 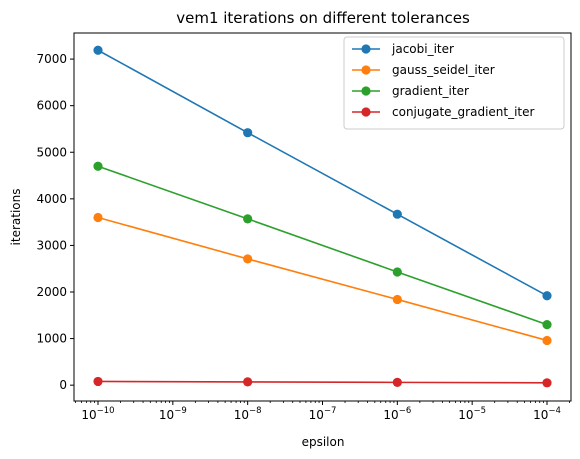 I want to click on legend-entry: jacobi_iter, so click(x=403, y=49).